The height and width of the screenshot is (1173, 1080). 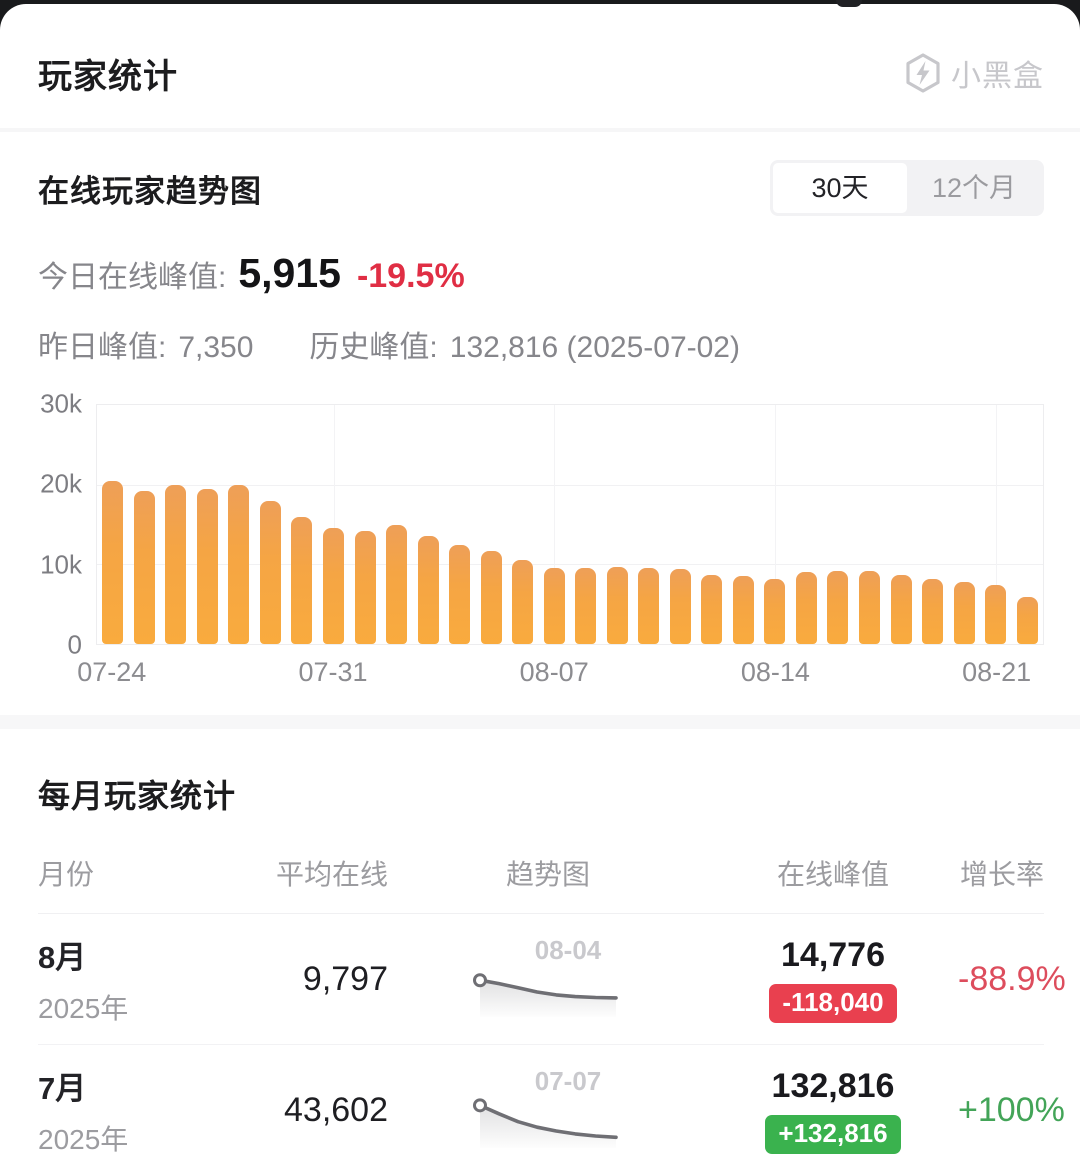 What do you see at coordinates (1011, 1109) in the screenshot?
I see `growth-rate-value: +100%` at bounding box center [1011, 1109].